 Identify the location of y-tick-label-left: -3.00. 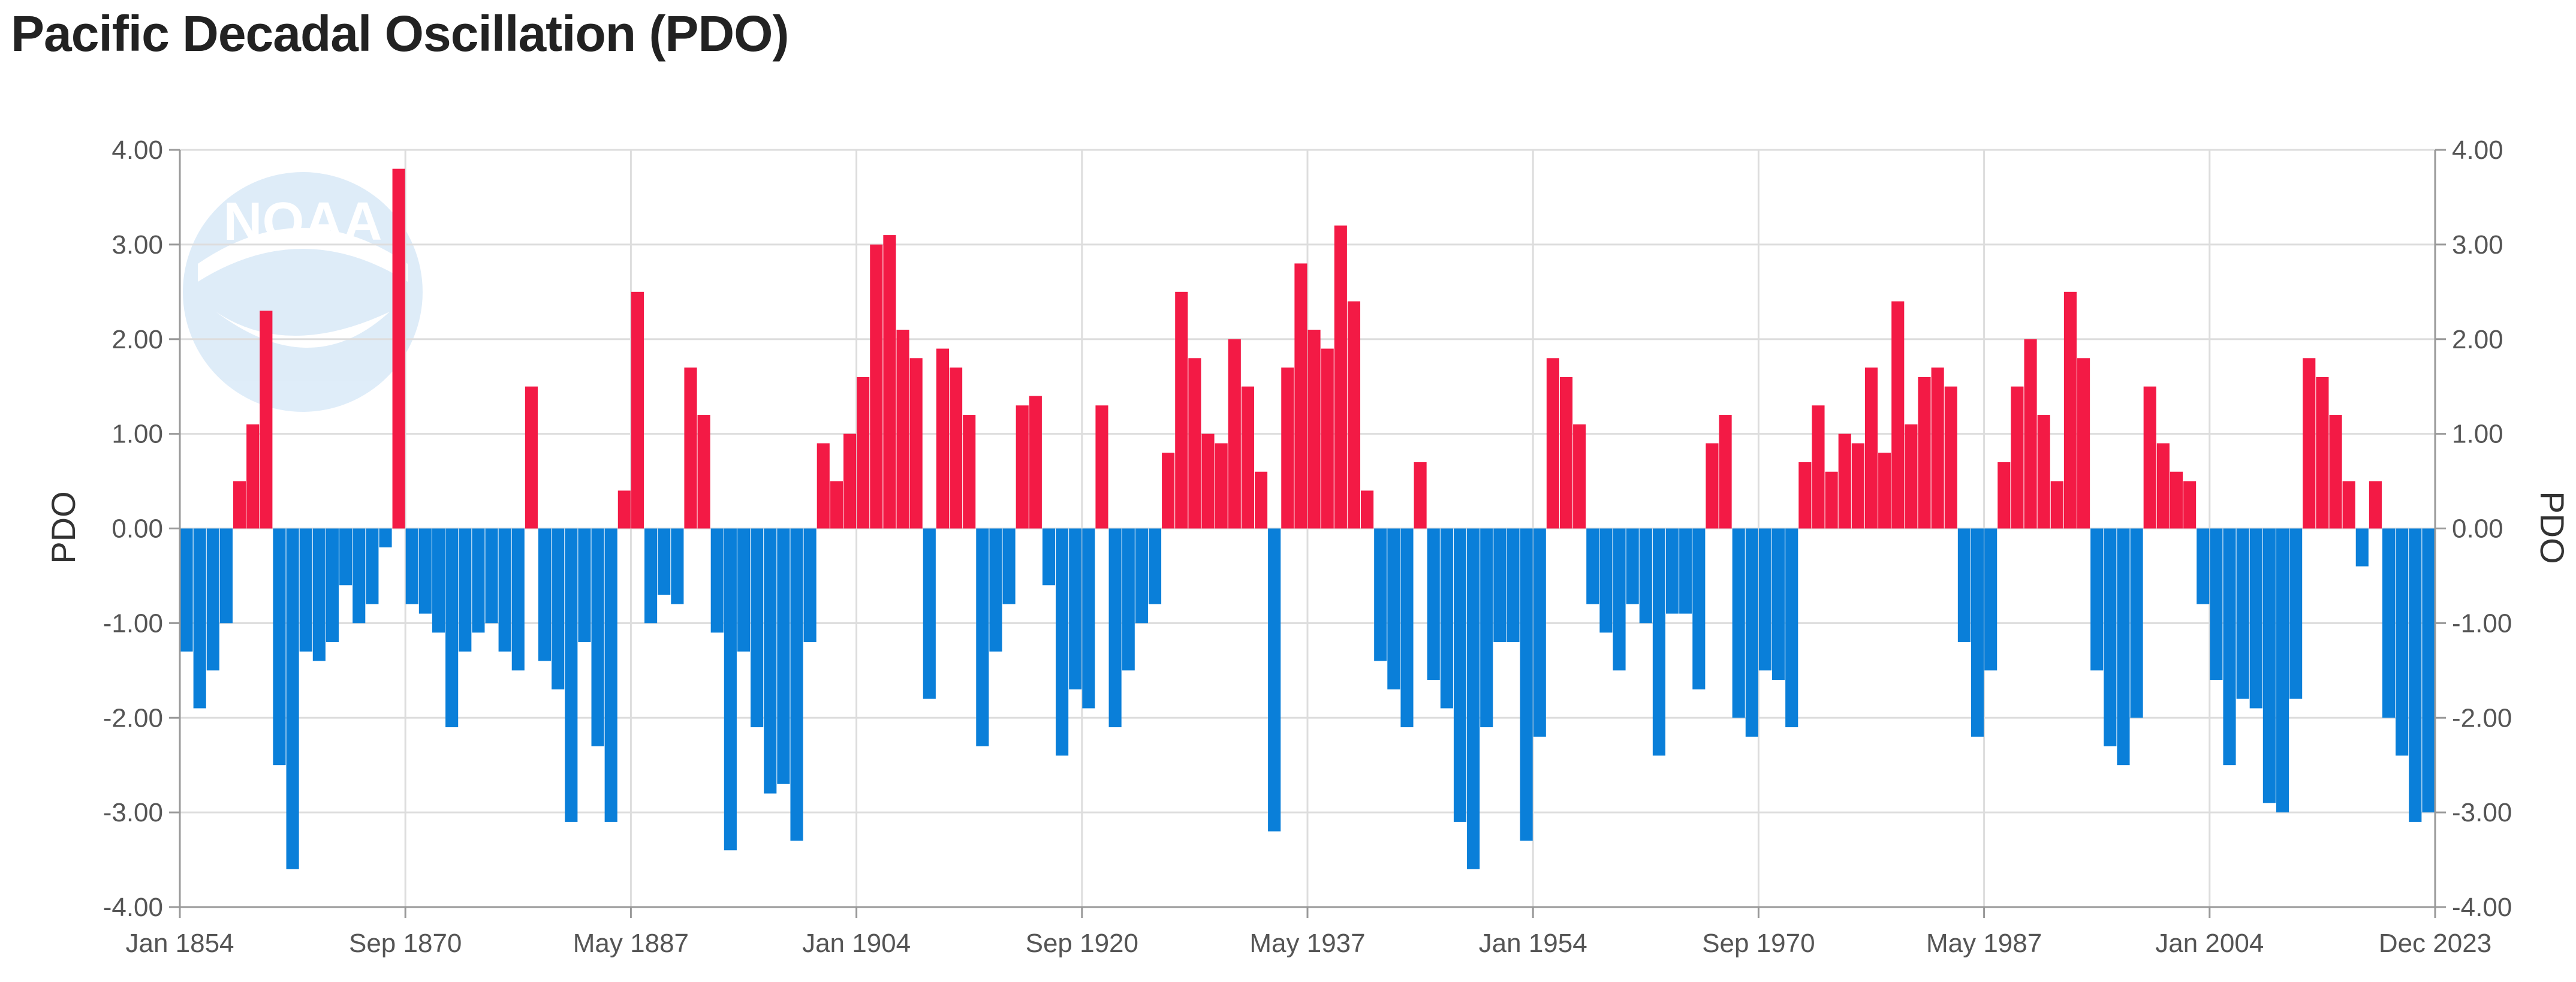
(133, 812).